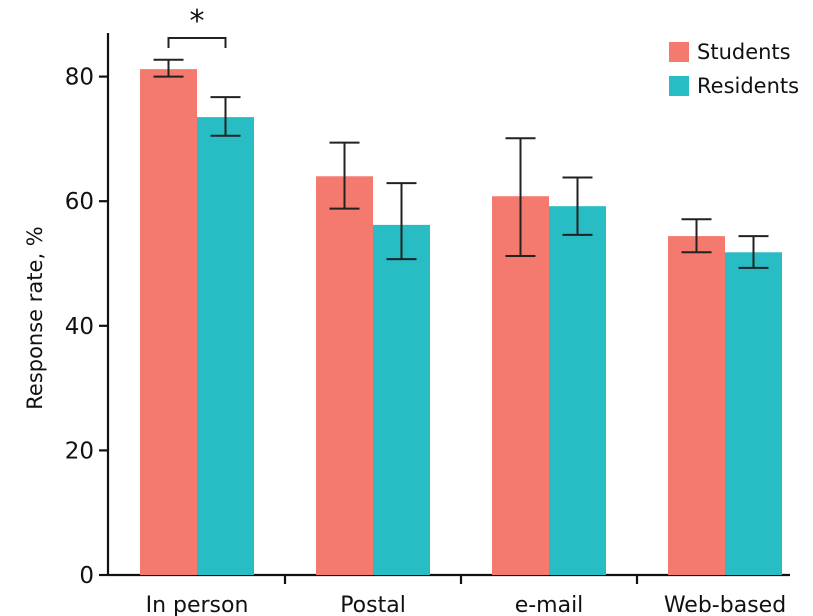 This screenshot has height=616, width=813. I want to click on y-tick-label: 0, so click(86, 576).